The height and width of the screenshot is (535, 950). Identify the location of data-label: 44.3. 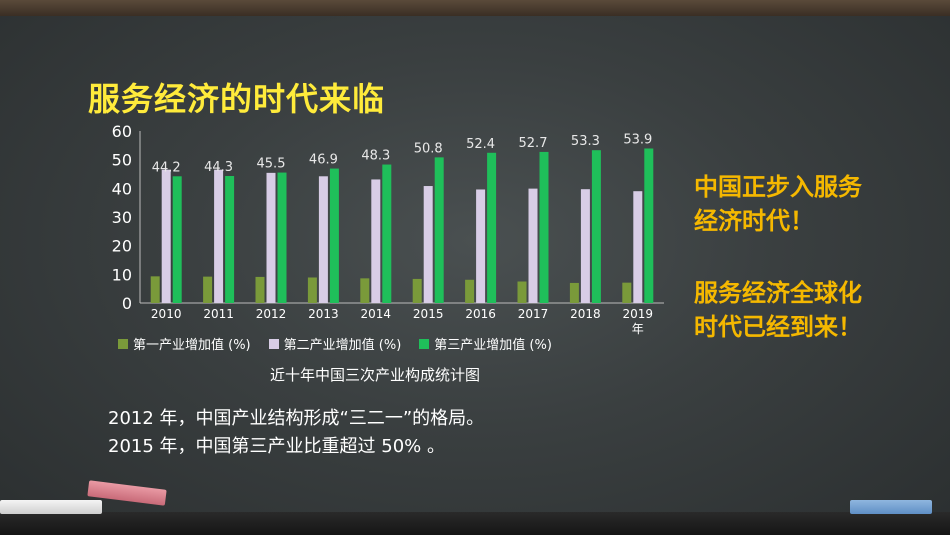
(218, 167).